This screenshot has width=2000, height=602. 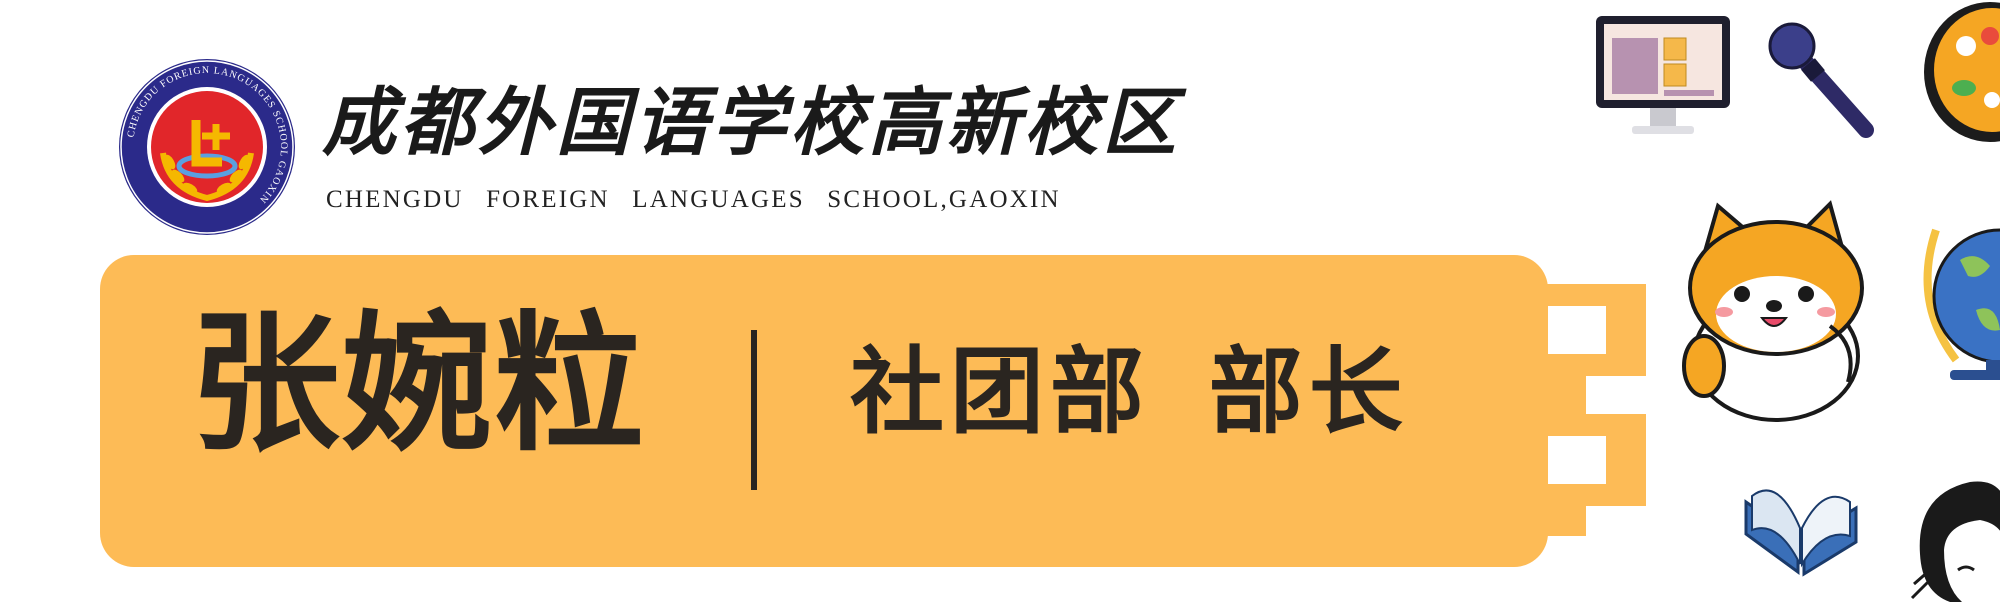 What do you see at coordinates (418, 385) in the screenshot?
I see `person-name: 张婉粒` at bounding box center [418, 385].